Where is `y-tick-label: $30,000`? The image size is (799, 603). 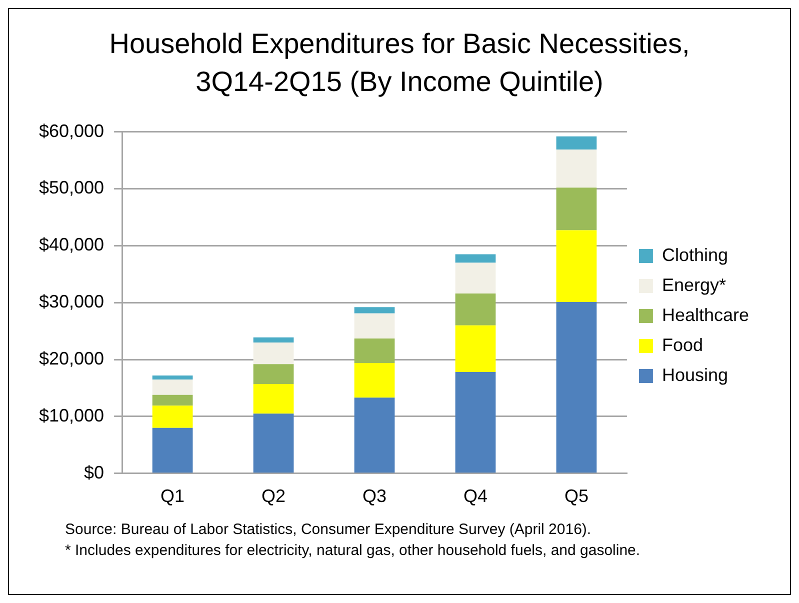
y-tick-label: $30,000 is located at coordinates (71, 302).